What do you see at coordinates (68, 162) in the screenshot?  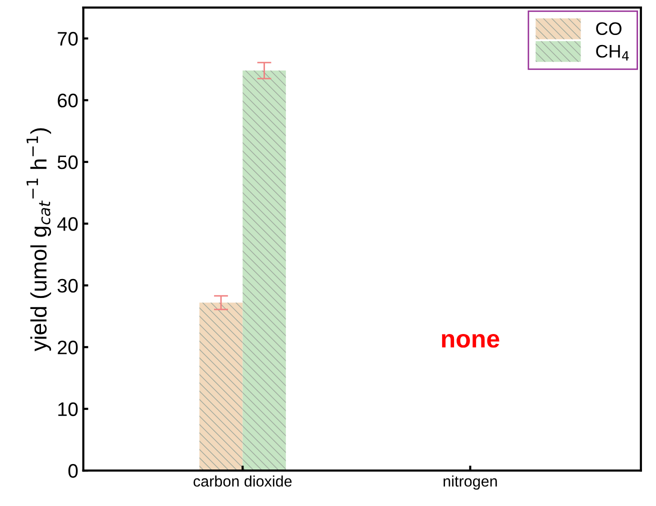 I see `y-tick-label: 50` at bounding box center [68, 162].